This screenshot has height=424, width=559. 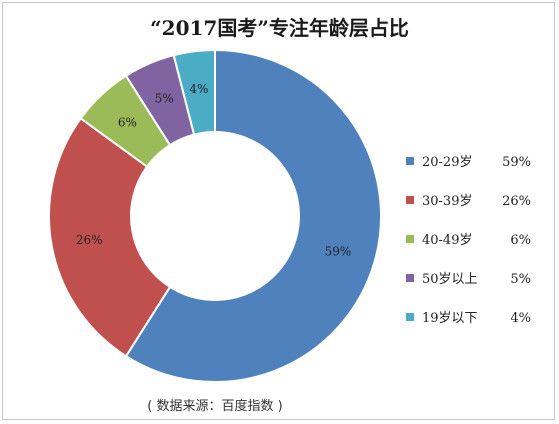 I want to click on legend-value-4: 5%, so click(x=520, y=279).